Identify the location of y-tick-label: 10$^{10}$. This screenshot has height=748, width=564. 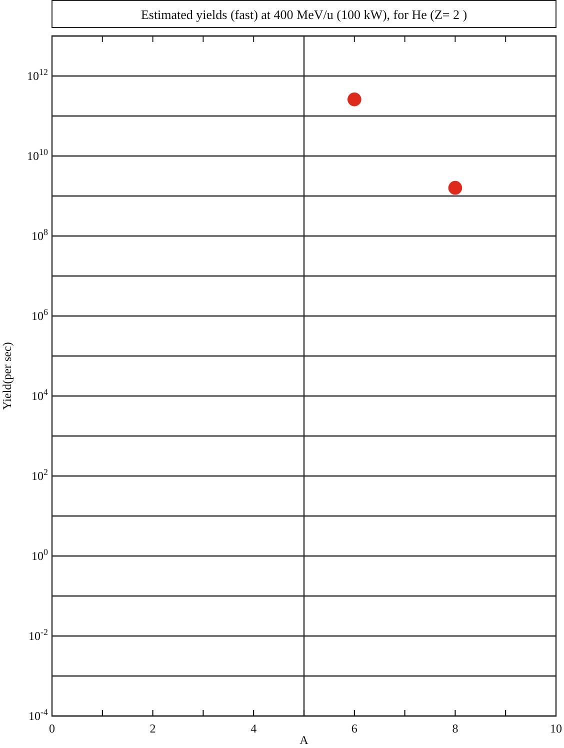
(37, 155).